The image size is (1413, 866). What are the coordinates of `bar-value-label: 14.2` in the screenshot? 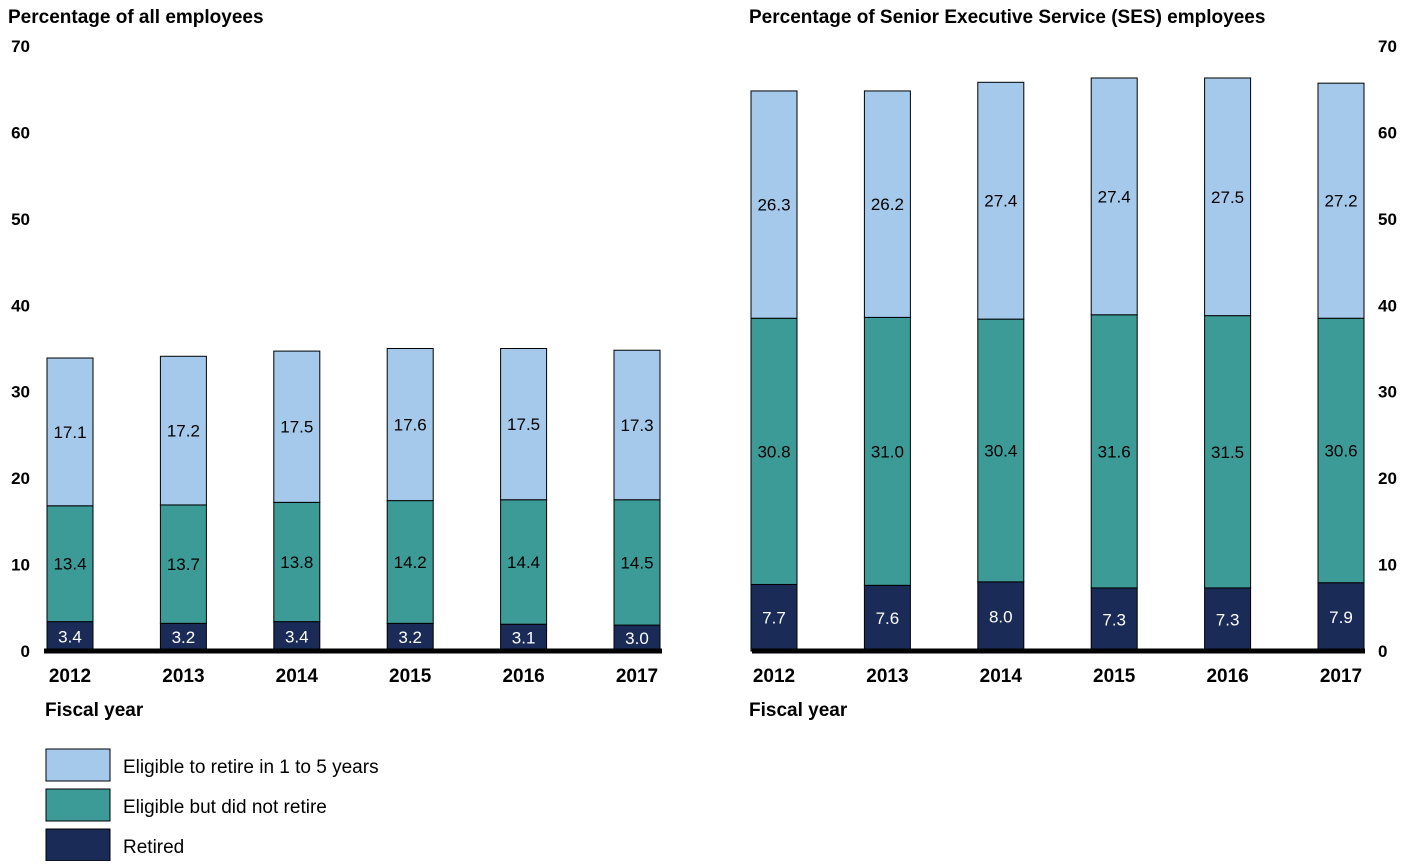 It's located at (410, 562).